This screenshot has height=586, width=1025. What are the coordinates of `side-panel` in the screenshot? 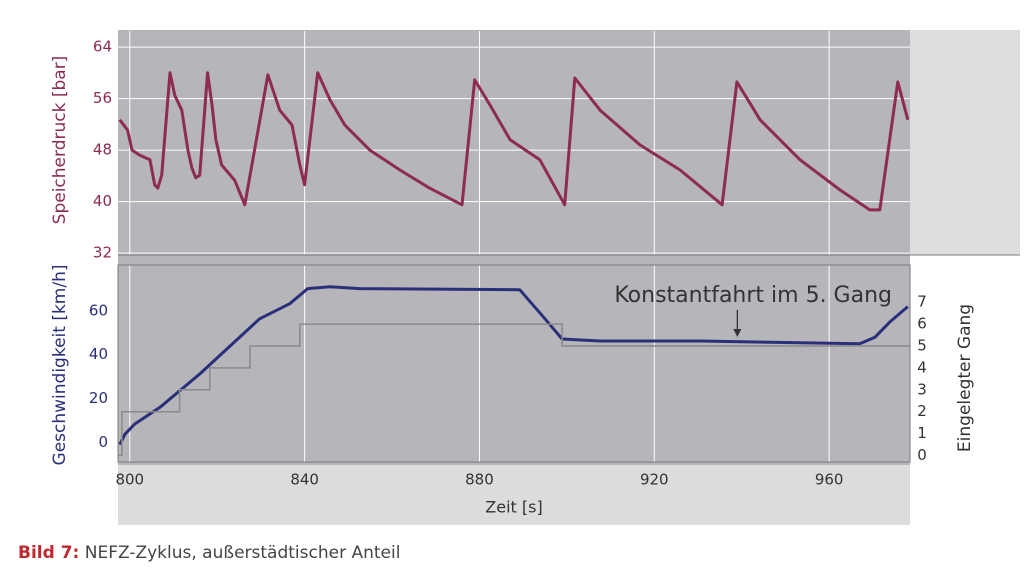 It's located at (965, 142).